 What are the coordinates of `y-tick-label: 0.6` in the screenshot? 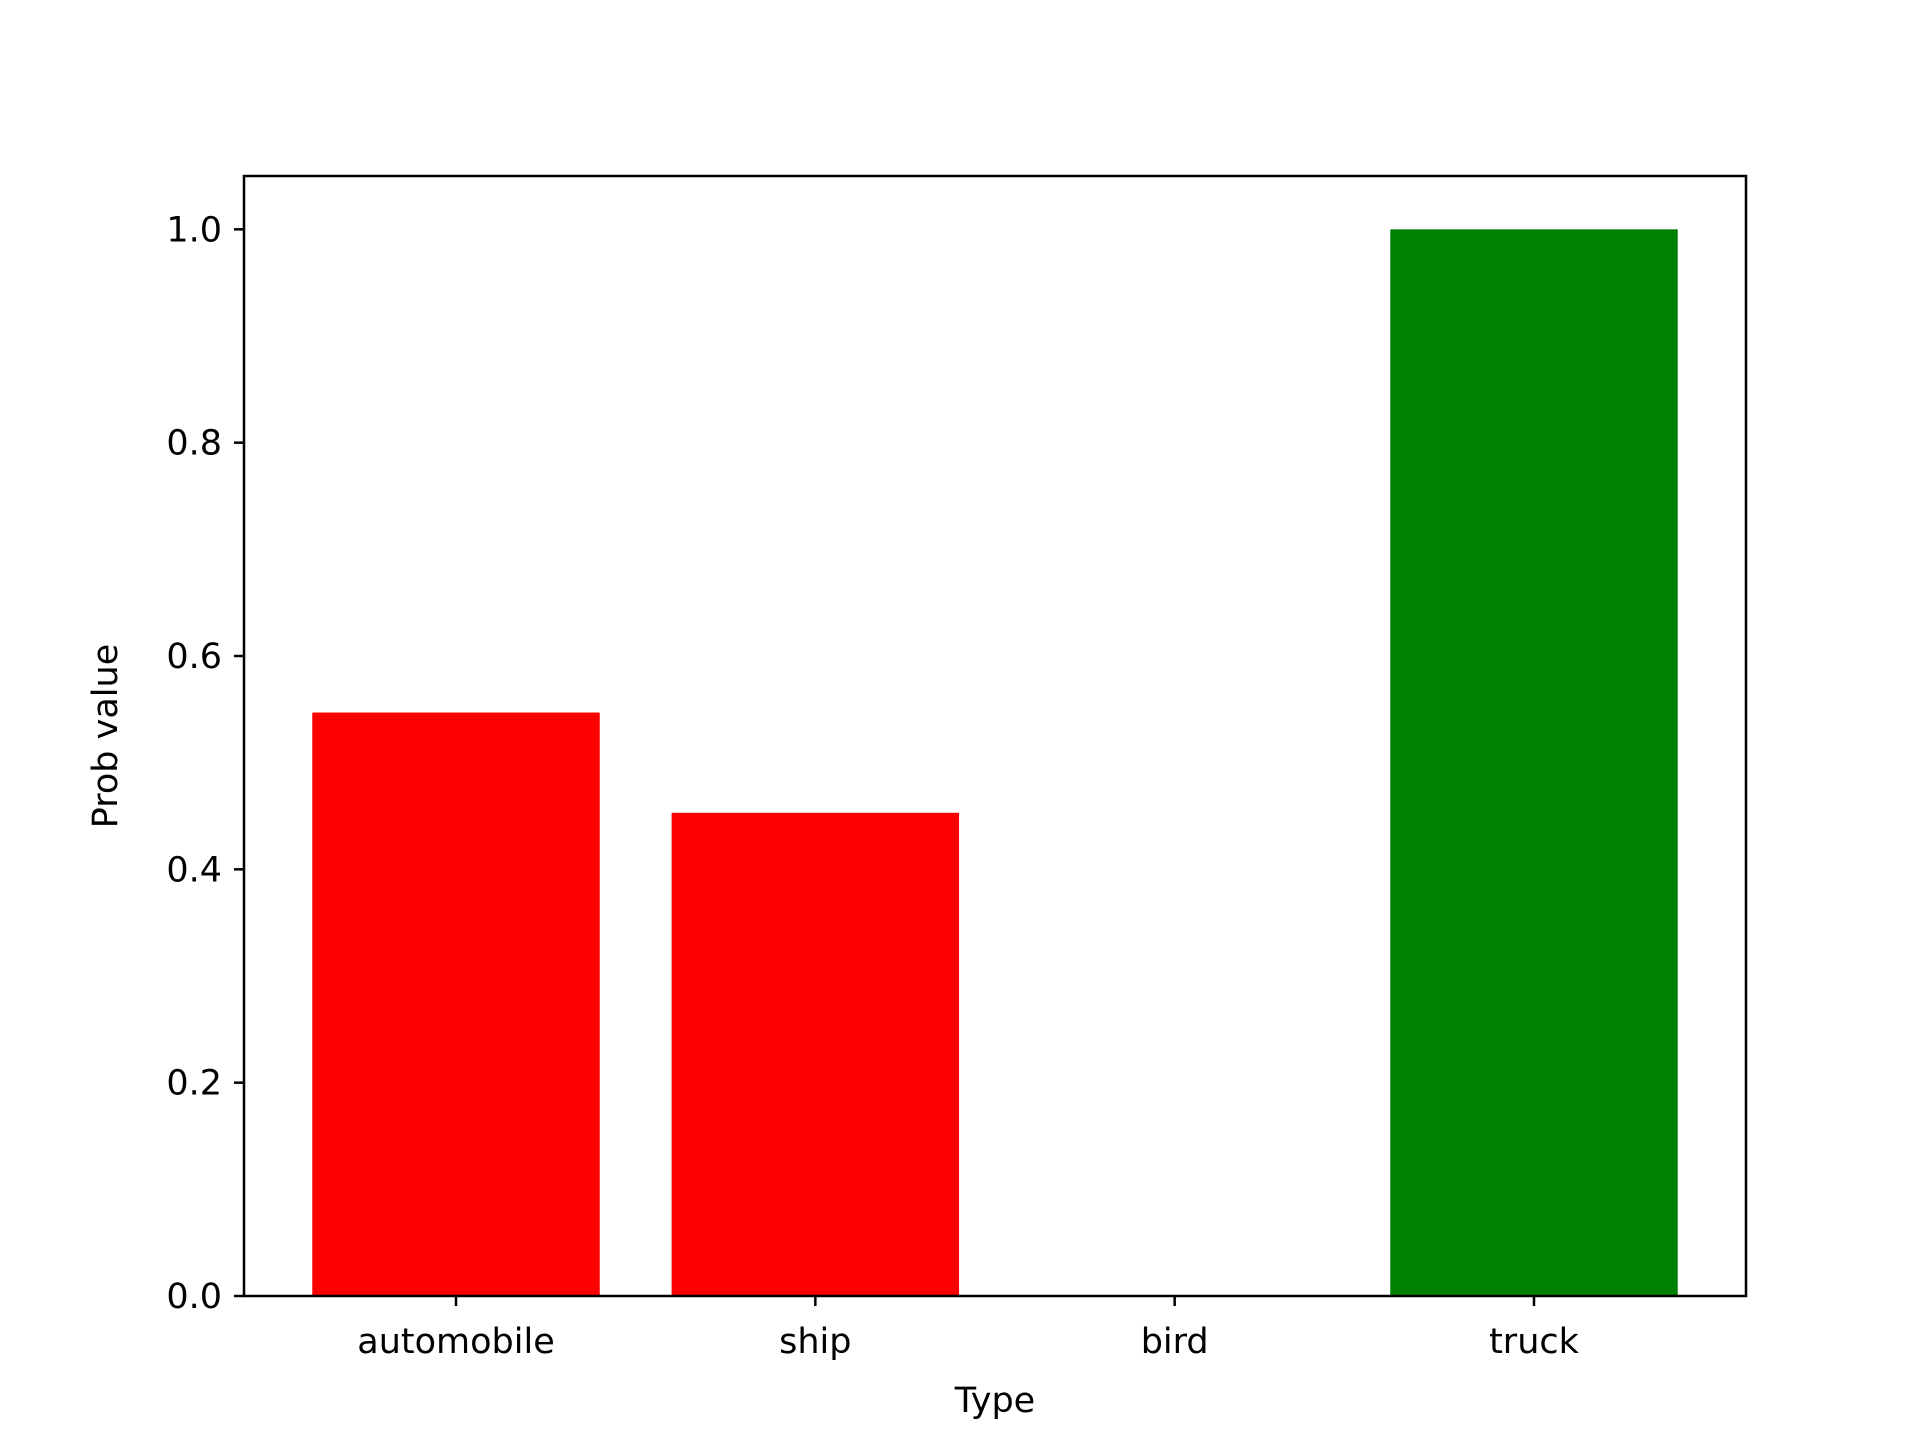 It's located at (194, 657).